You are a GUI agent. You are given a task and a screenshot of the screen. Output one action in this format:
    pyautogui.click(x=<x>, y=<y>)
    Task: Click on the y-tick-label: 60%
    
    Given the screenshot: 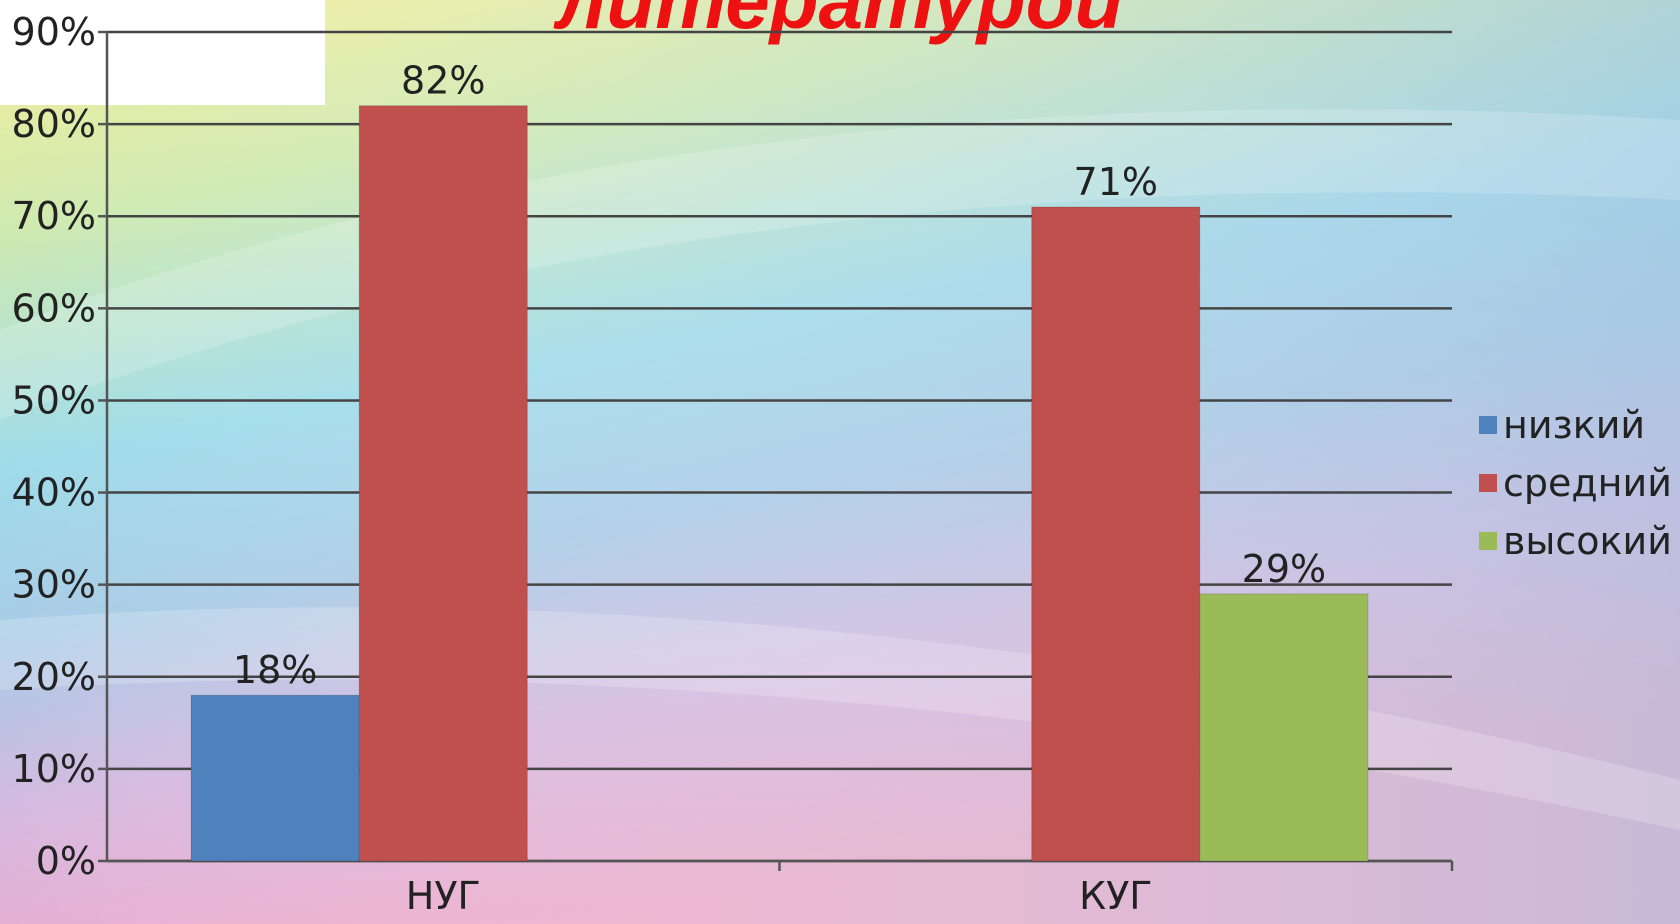 What is the action you would take?
    pyautogui.click(x=54, y=308)
    